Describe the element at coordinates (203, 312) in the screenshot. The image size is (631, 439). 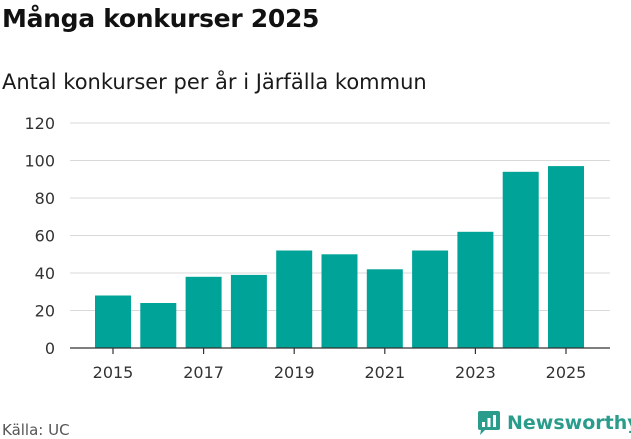
I see `bar-2017` at that location.